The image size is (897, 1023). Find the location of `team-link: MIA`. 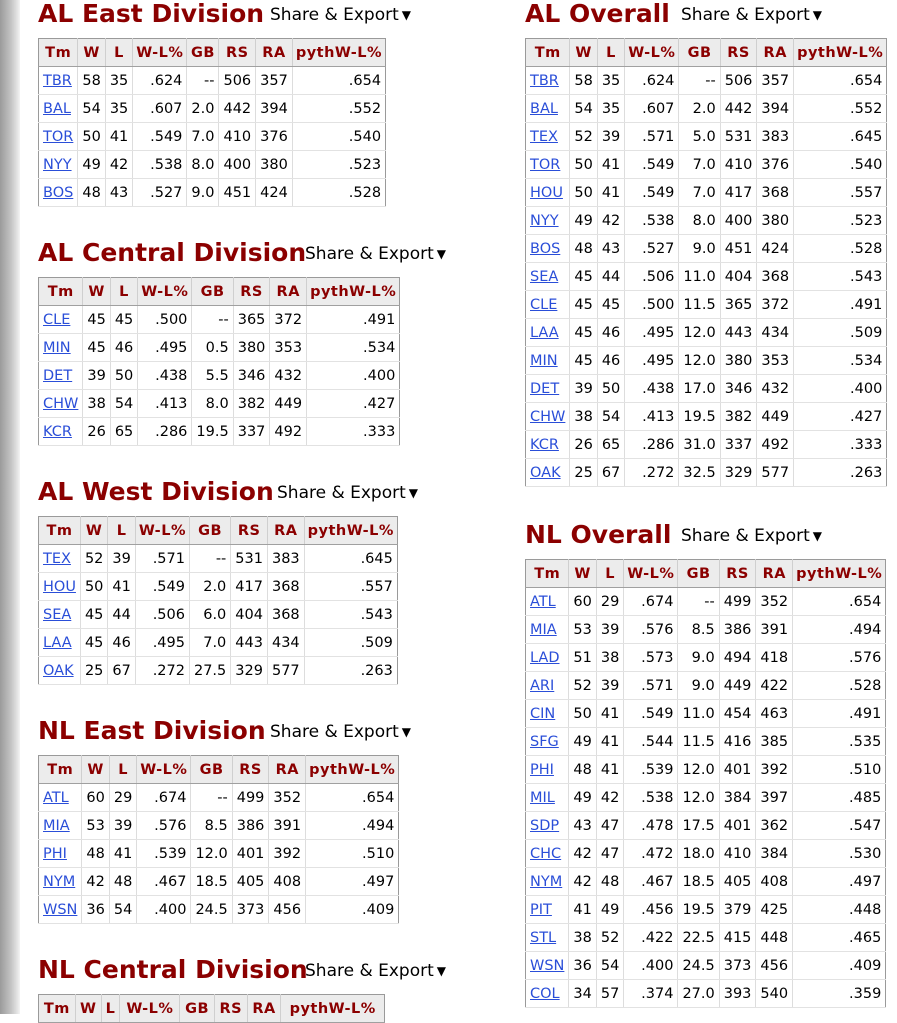

team-link: MIA is located at coordinates (543, 629).